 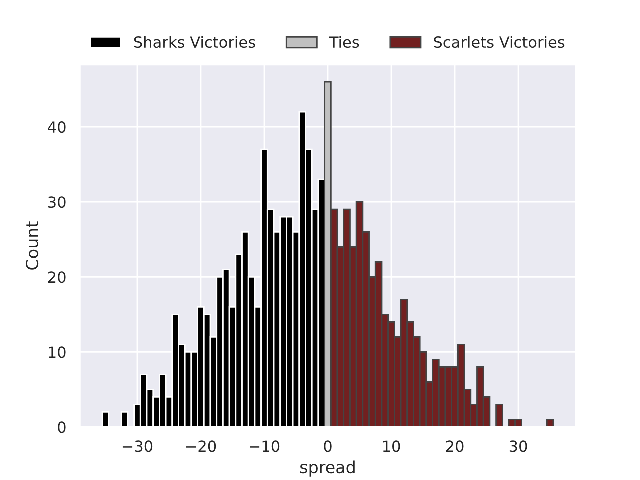 I want to click on y-tick-label: 30, so click(x=57, y=202).